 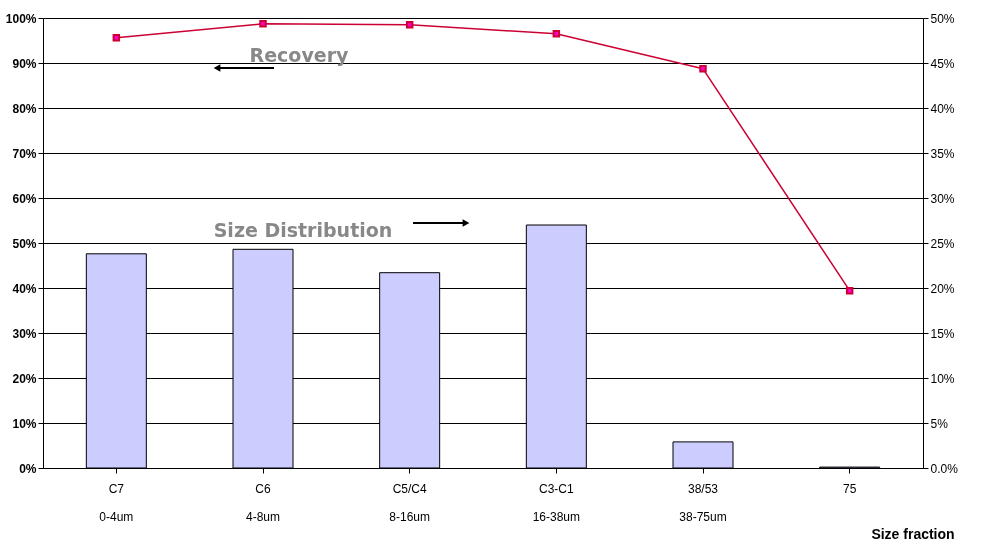 What do you see at coordinates (263, 502) in the screenshot?
I see `x-tick-label: C6 4-8um` at bounding box center [263, 502].